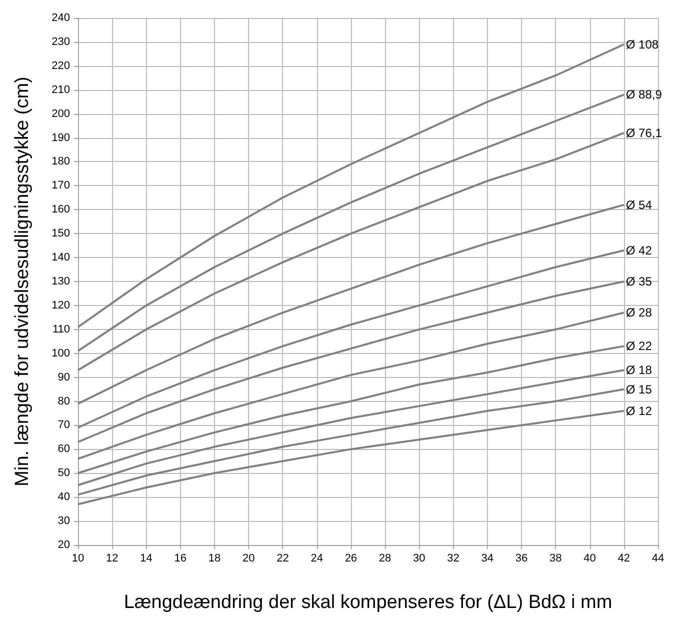  Describe the element at coordinates (644, 95) in the screenshot. I see `series-label: Ø 88,9` at that location.